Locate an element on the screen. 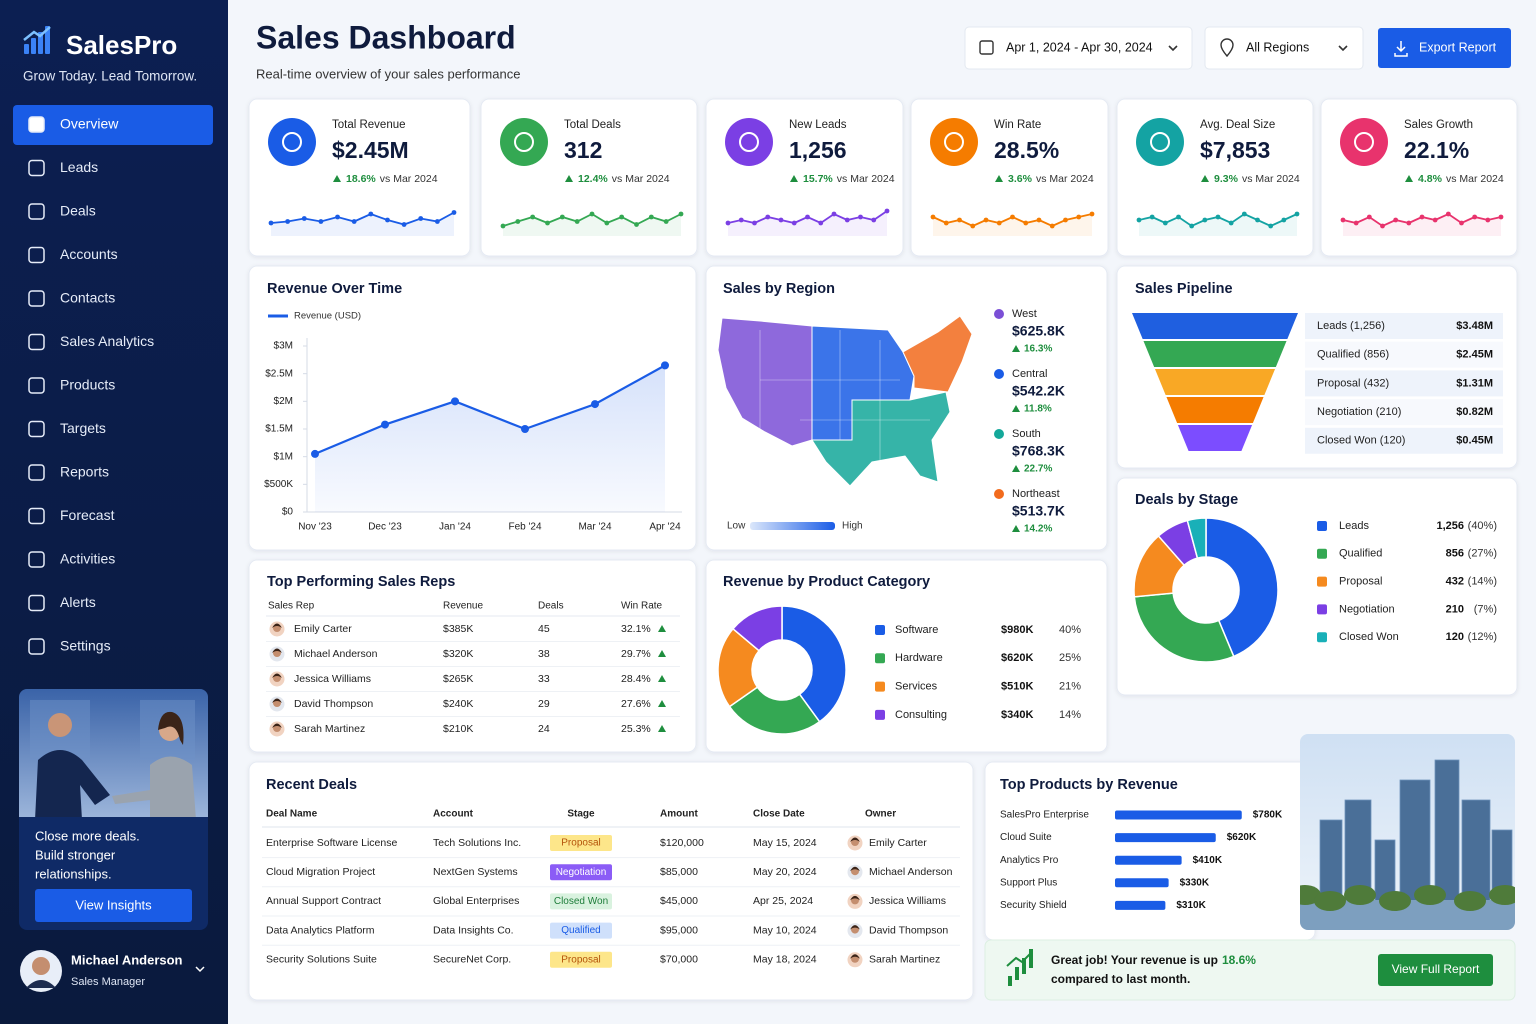  card-title: Deals by Stage is located at coordinates (1186, 500).